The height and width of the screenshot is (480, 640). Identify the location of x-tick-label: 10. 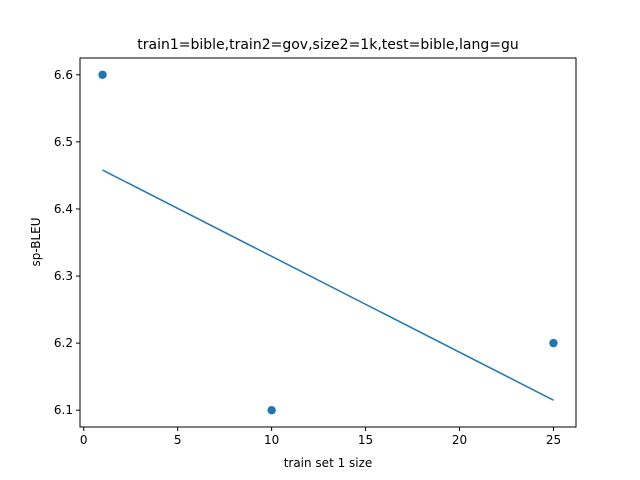
(271, 440).